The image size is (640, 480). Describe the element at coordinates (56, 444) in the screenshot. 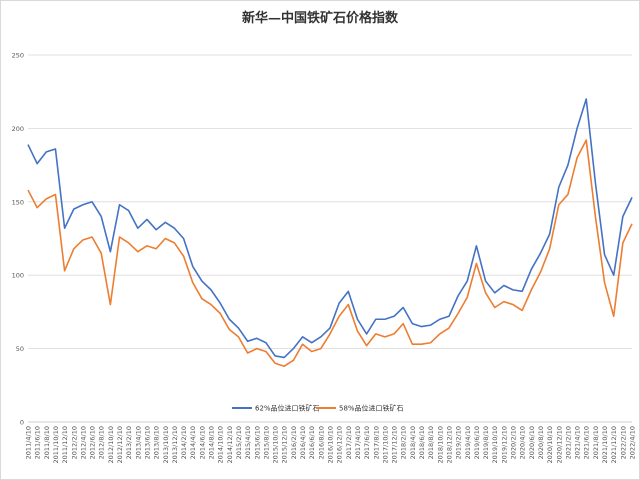

I see `x-tick-label: 2011/10/10` at that location.